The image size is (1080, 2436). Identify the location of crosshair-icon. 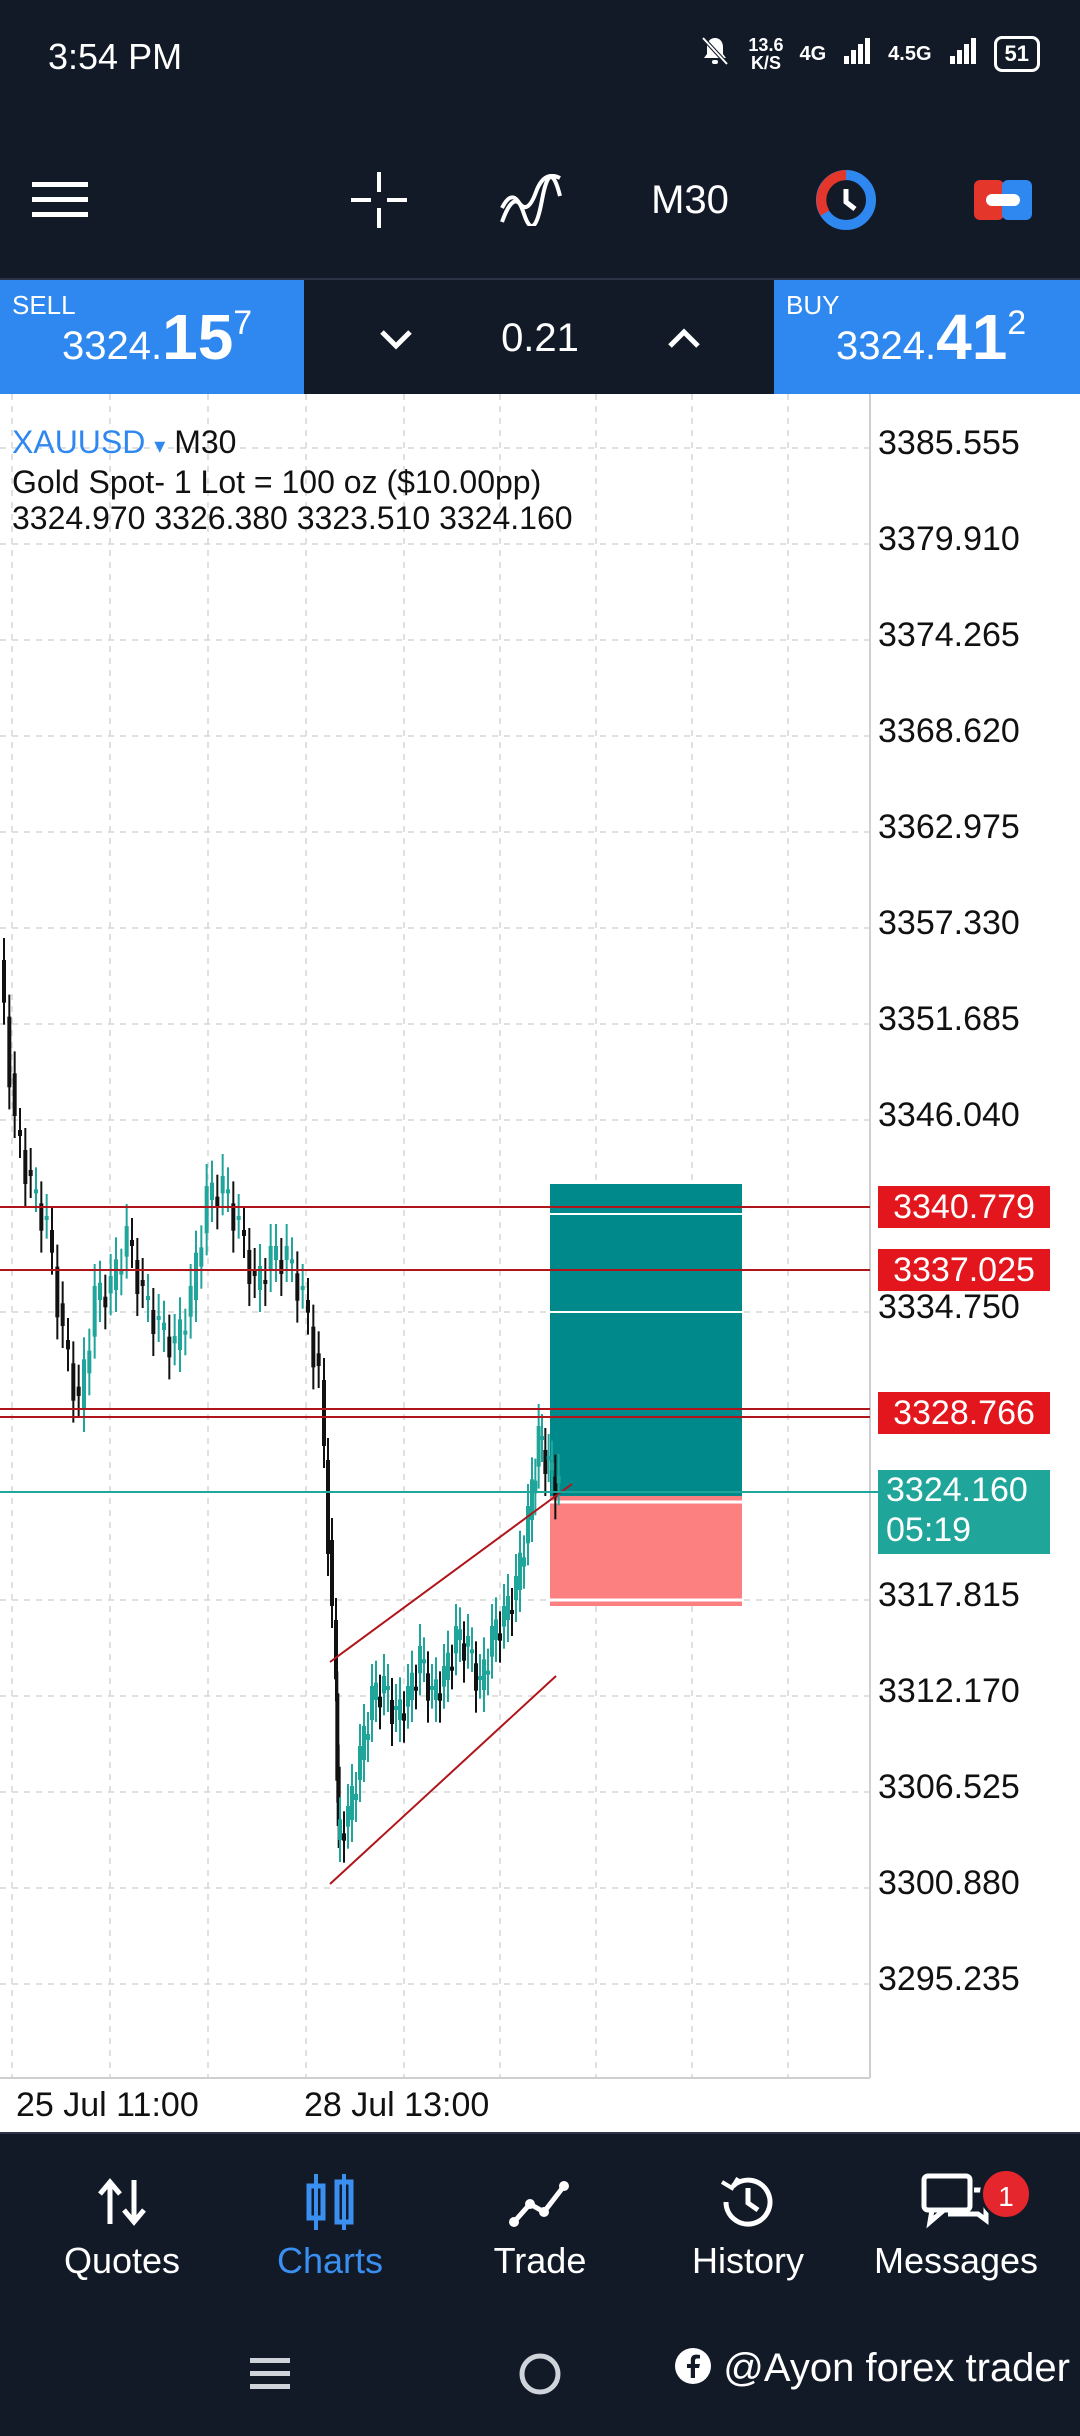
(379, 200).